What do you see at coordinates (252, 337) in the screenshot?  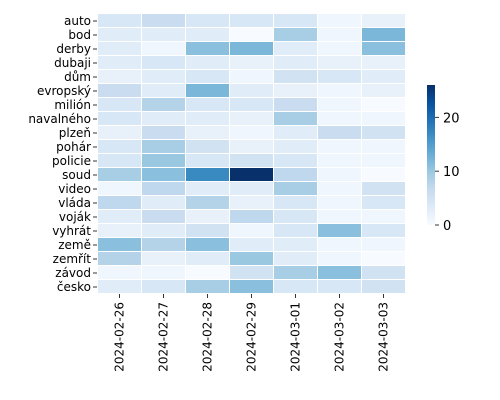 I see `column-label: 2024-02-29` at bounding box center [252, 337].